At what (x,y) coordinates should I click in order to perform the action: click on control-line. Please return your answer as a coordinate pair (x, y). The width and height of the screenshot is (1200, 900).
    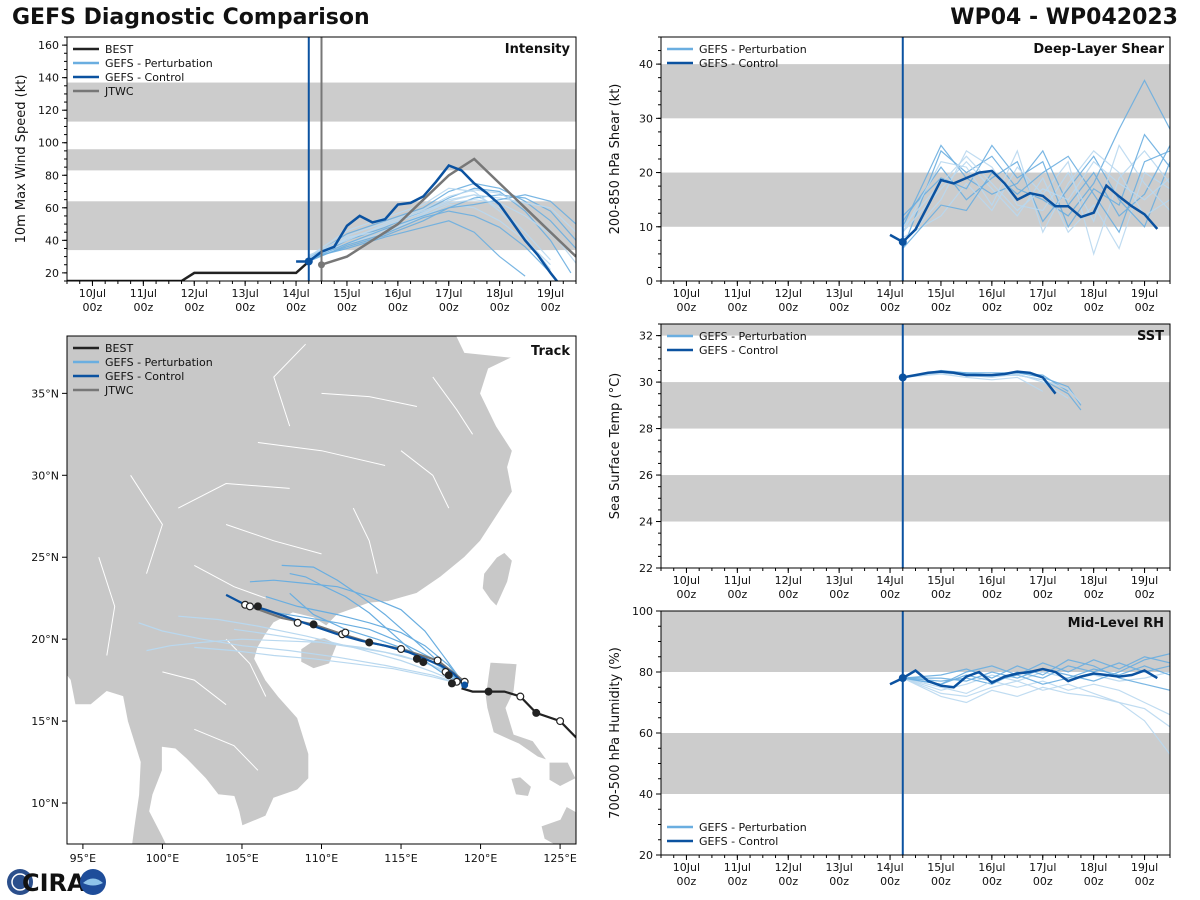
    Looking at the image, I should click on (1023, 678).